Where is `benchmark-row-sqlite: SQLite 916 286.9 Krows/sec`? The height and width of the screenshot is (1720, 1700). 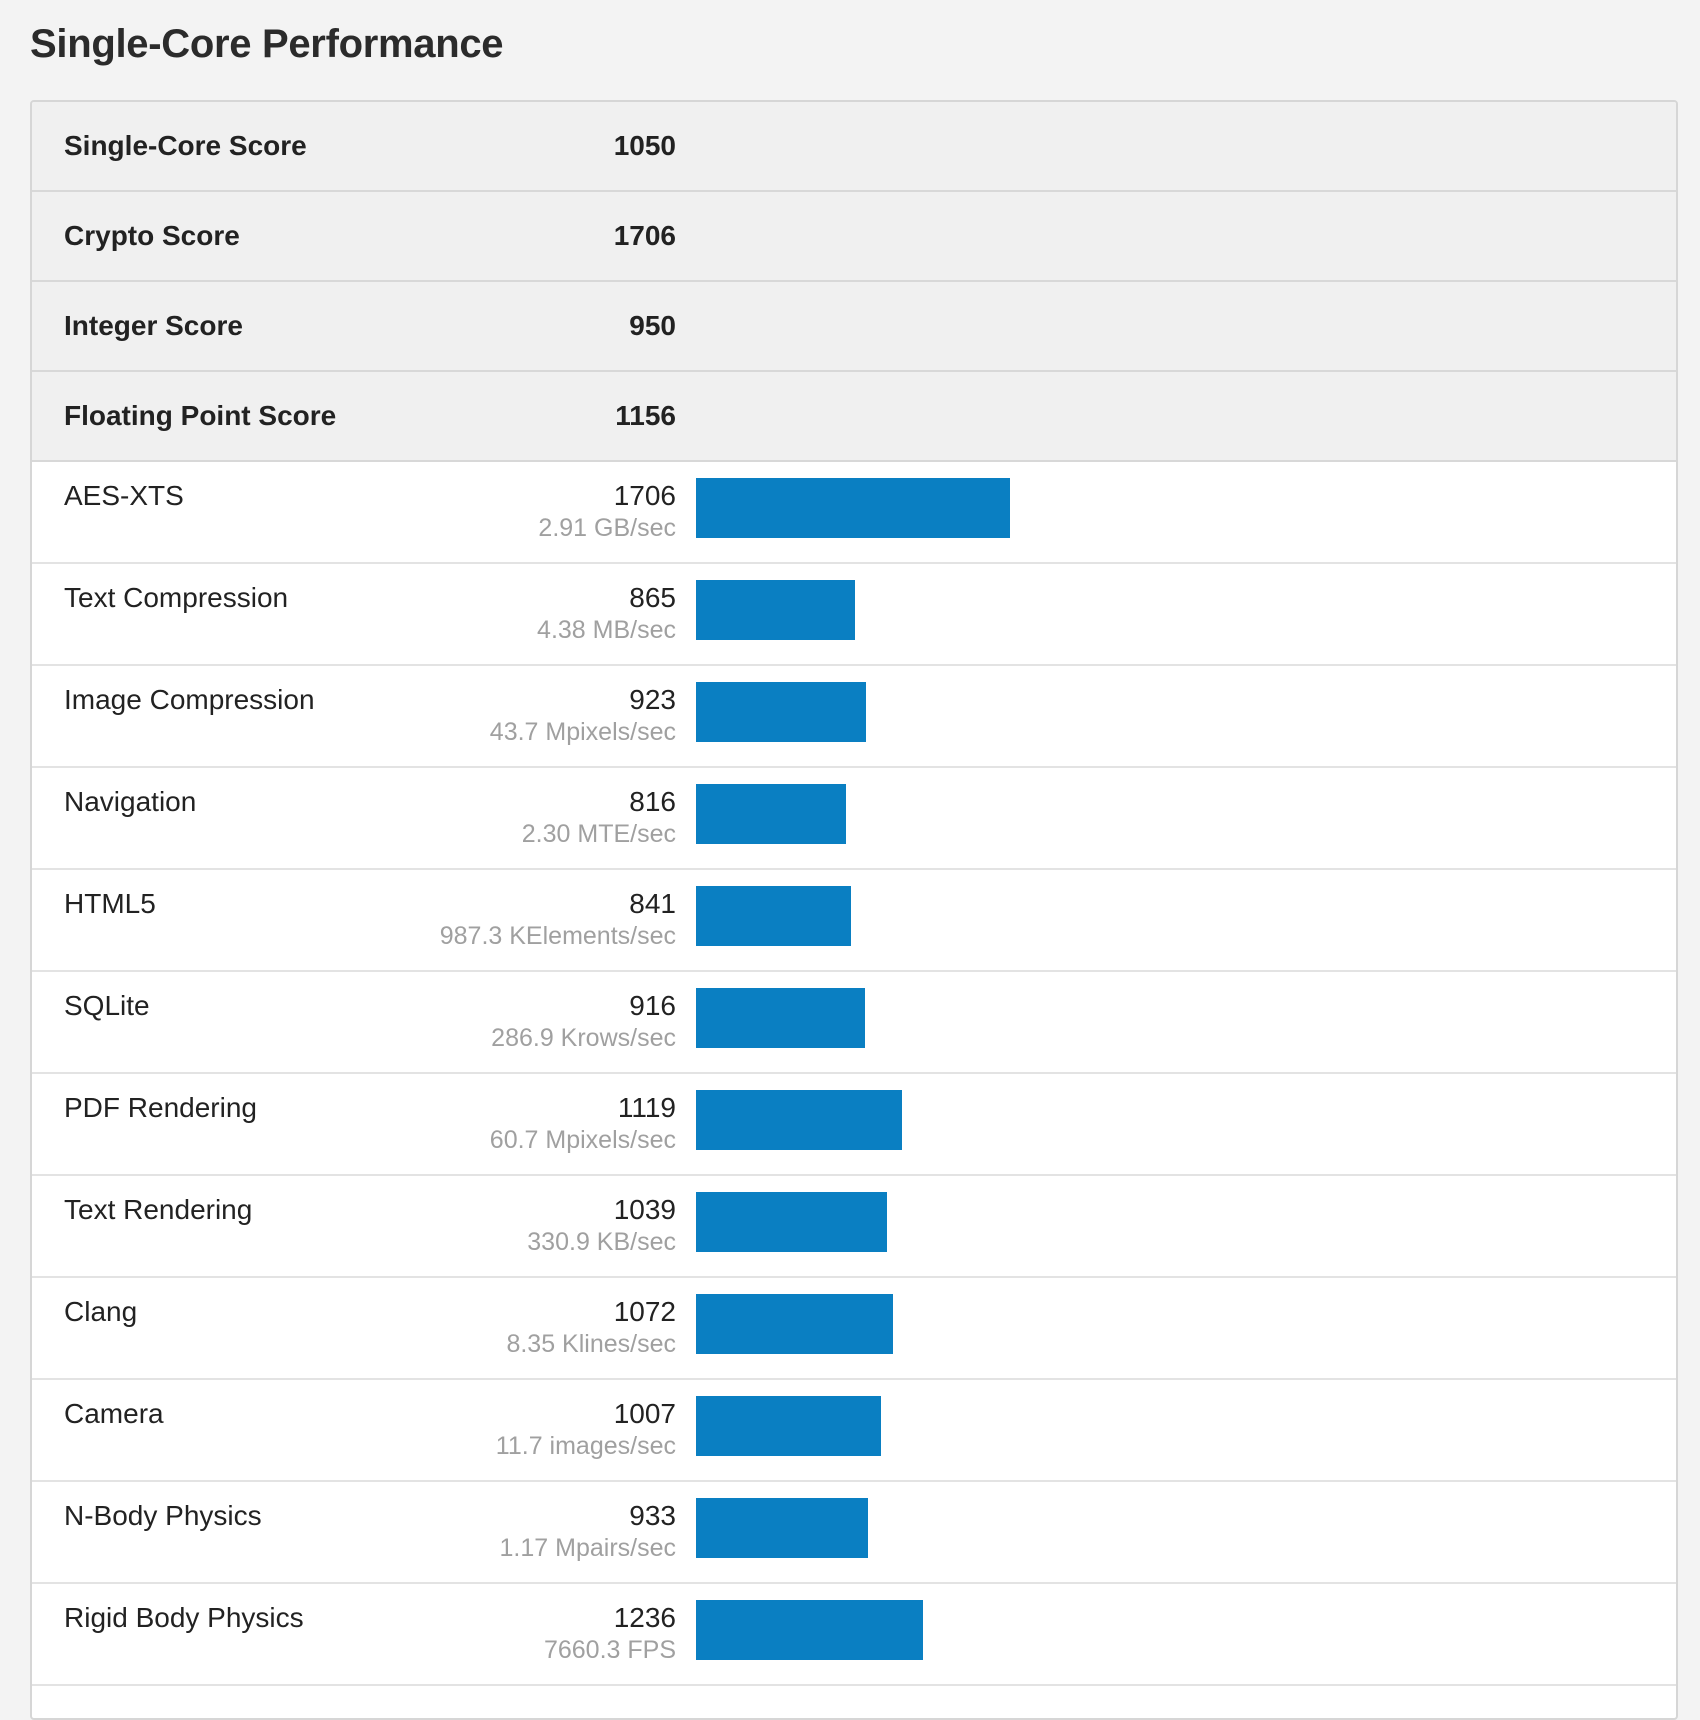 benchmark-row-sqlite: SQLite 916 286.9 Krows/sec is located at coordinates (854, 1023).